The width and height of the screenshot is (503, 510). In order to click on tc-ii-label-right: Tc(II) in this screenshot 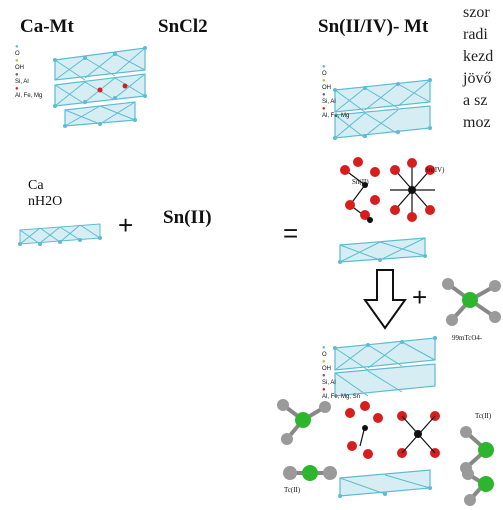, I will do `click(483, 416)`.